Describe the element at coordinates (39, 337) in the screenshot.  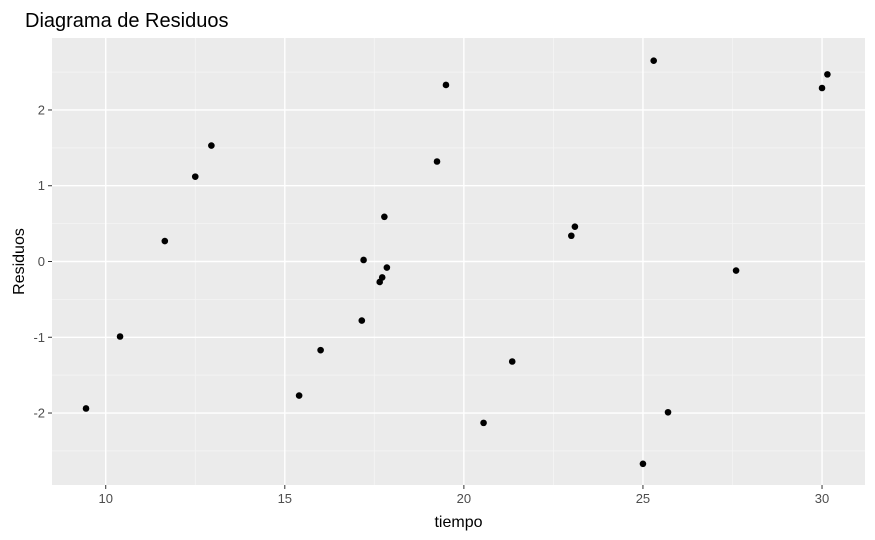
I see `y-tick-label: -1` at that location.